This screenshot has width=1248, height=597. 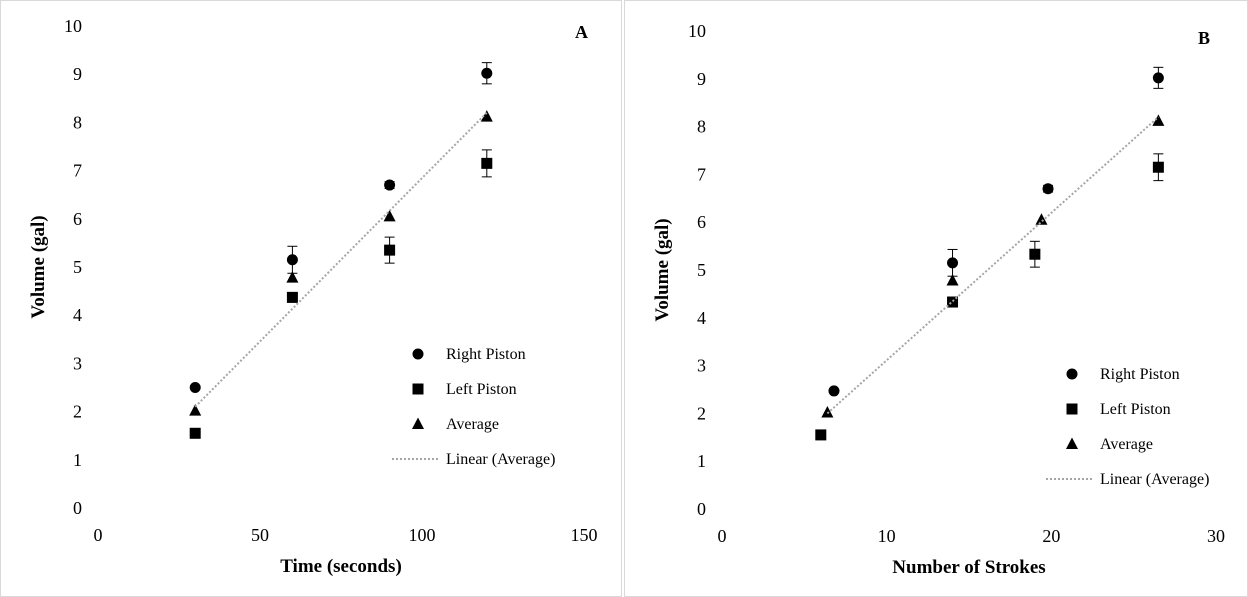 What do you see at coordinates (341, 566) in the screenshot?
I see `x-axis-label: Time (seconds)` at bounding box center [341, 566].